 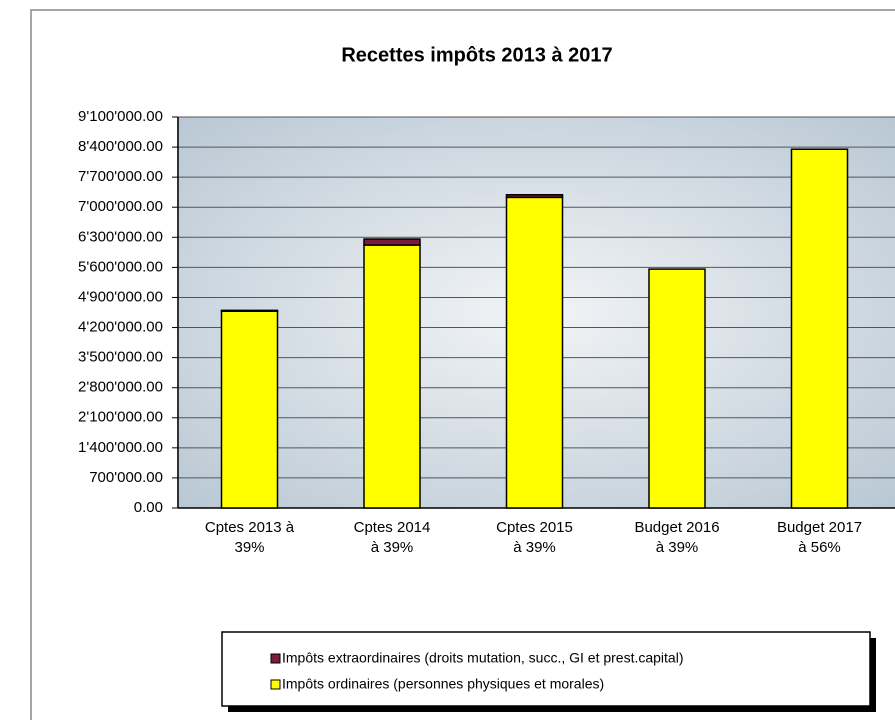 I want to click on legend, so click(x=546, y=669).